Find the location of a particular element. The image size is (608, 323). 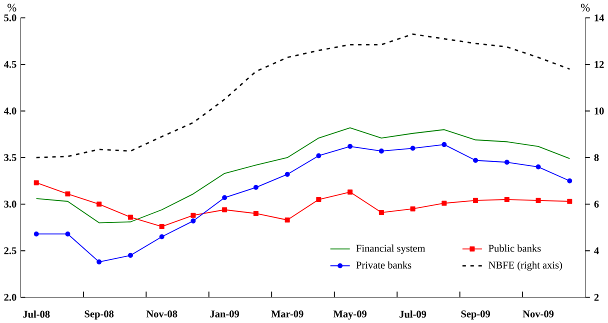

y-tick-label: 5.0 is located at coordinates (10, 18).